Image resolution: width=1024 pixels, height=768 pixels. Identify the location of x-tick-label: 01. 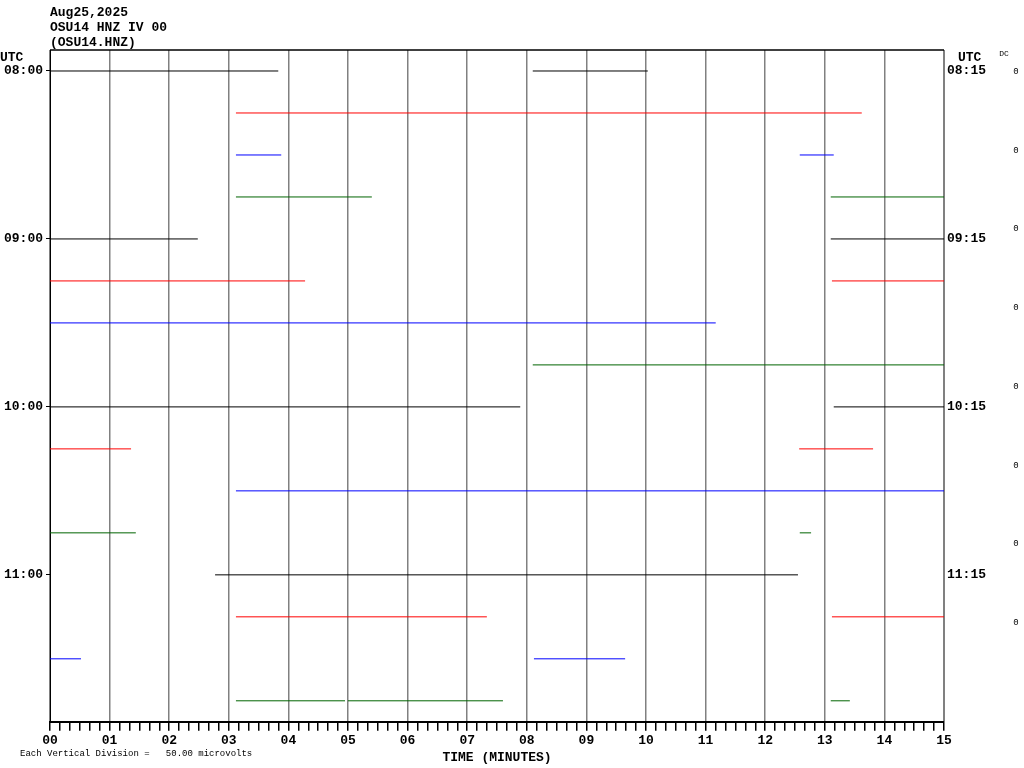
(109, 740).